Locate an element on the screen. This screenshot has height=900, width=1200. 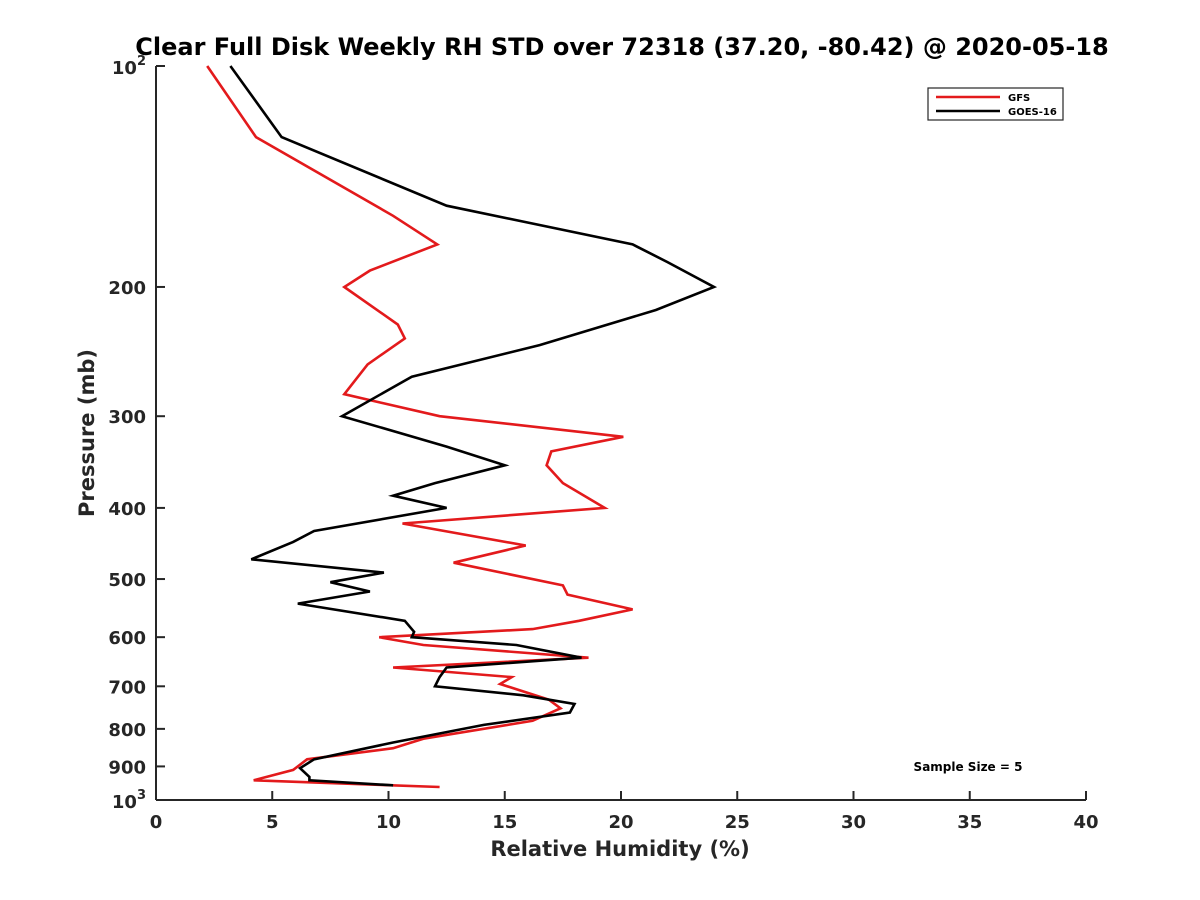
y-tick-label: 10³ is located at coordinates (129, 800).